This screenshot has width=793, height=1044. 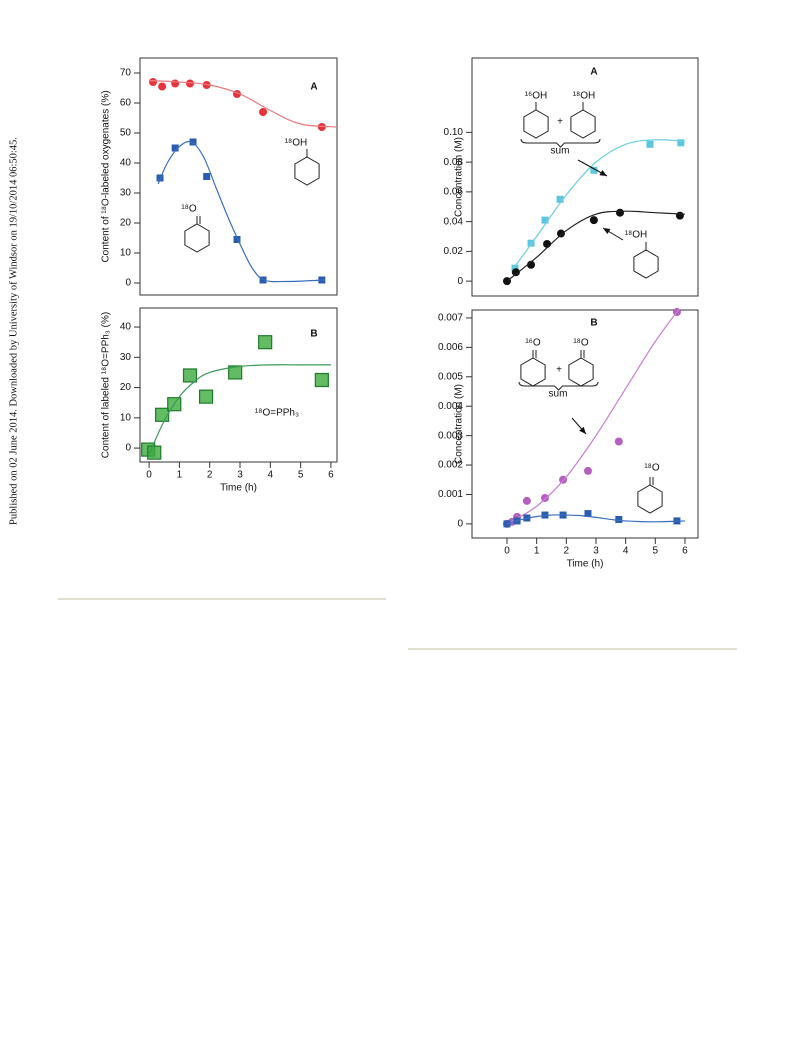 I want to click on y-tick-label: 70, so click(x=126, y=73).